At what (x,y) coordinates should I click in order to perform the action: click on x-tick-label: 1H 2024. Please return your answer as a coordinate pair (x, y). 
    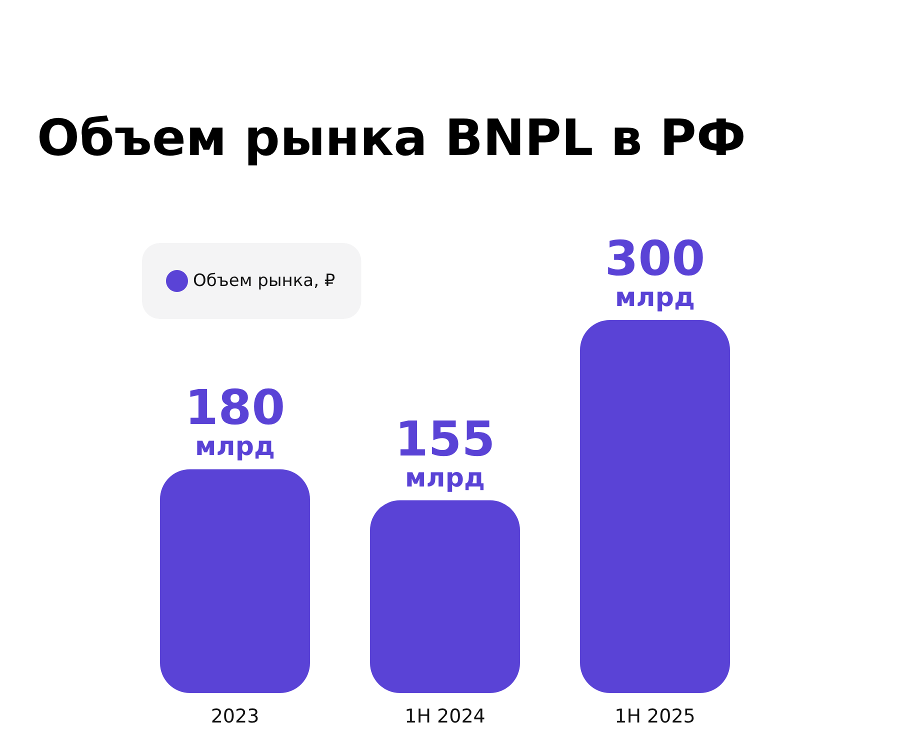
    Looking at the image, I should click on (445, 717).